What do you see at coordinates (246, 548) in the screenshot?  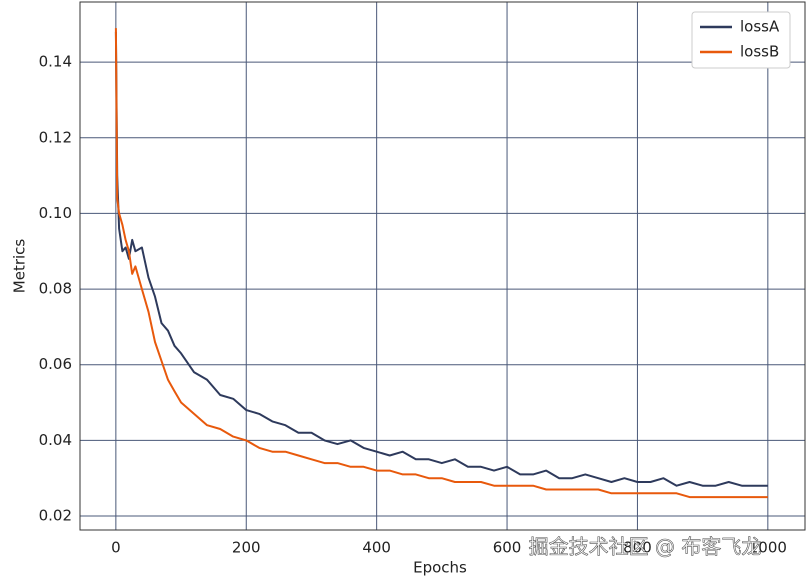 I see `x-tick-label: 200` at bounding box center [246, 548].